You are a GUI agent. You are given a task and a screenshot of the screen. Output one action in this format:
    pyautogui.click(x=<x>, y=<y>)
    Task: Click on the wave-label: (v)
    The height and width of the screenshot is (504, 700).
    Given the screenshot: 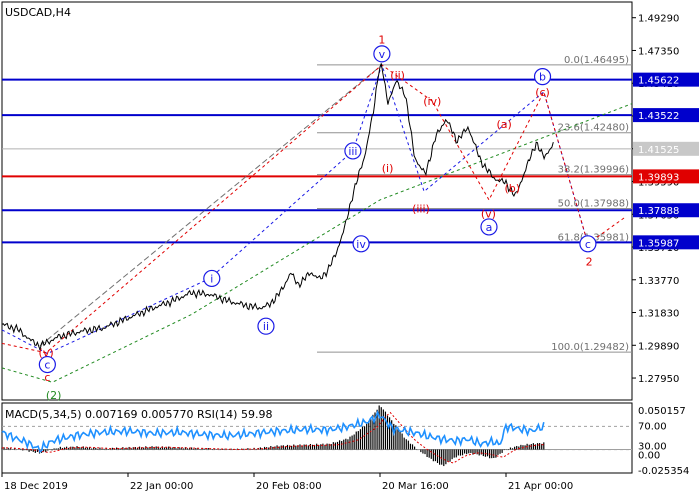 What is the action you would take?
    pyautogui.click(x=488, y=213)
    